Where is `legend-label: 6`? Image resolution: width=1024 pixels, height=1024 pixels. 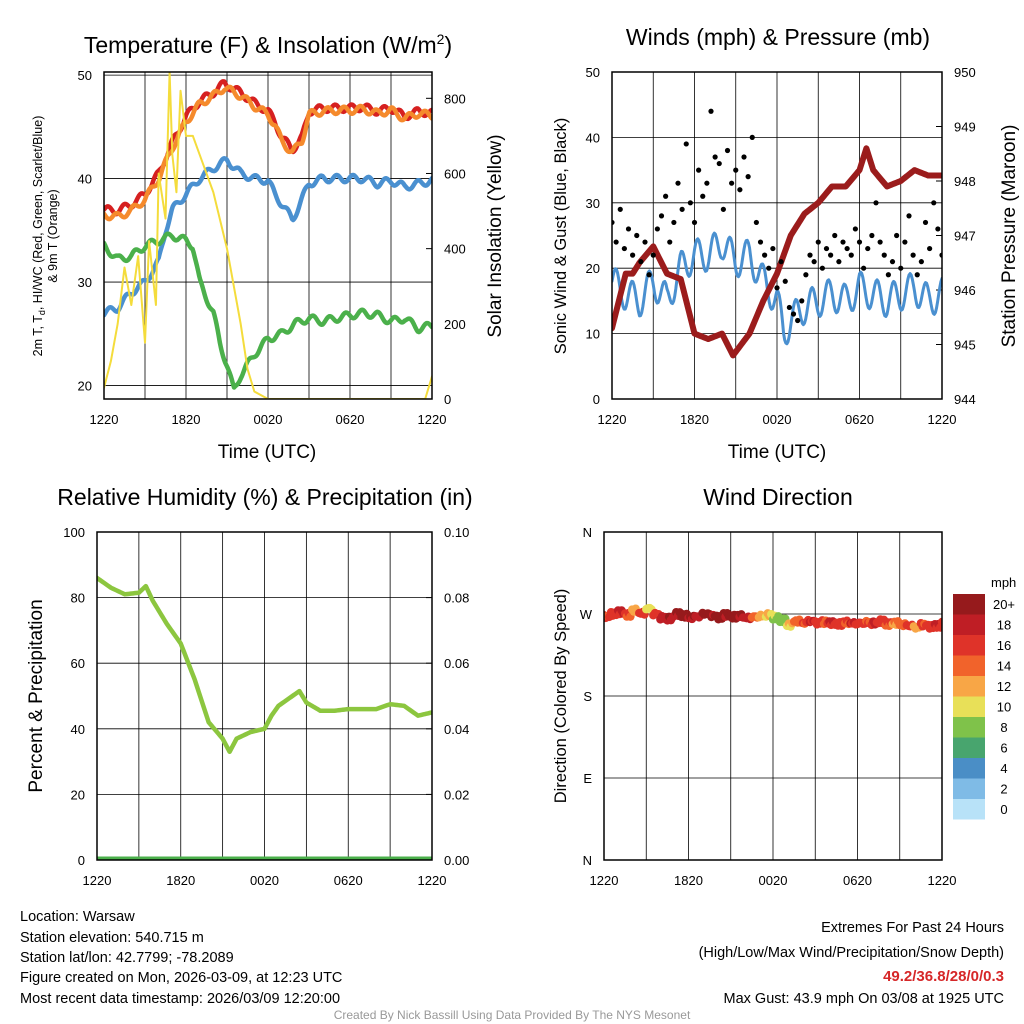 legend-label: 6 is located at coordinates (1003, 748).